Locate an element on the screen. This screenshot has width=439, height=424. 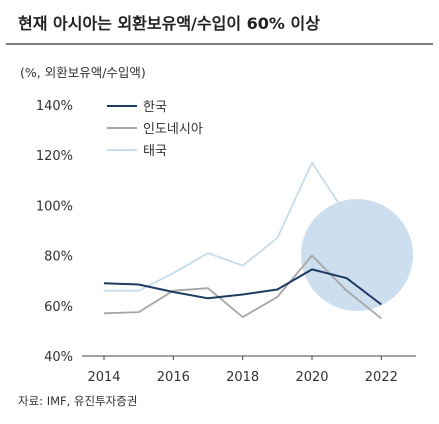
chart-title: 현재 아시아는 외환보유액/수입이 60% 이상 is located at coordinates (169, 23).